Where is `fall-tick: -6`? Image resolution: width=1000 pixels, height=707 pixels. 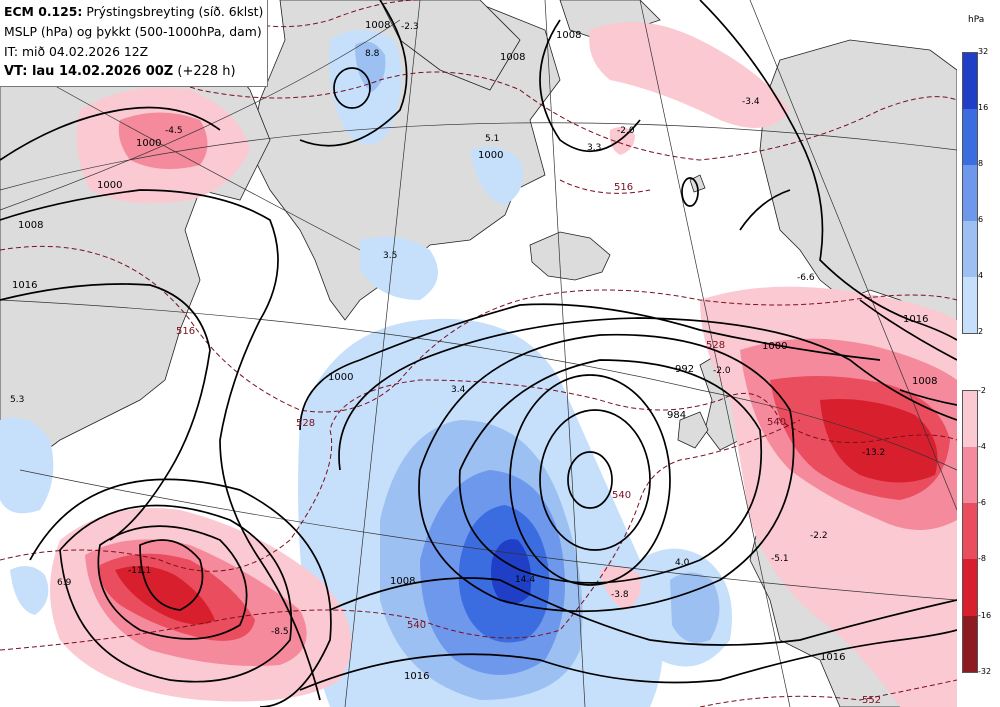
fall-tick: -6 is located at coordinates (982, 502).